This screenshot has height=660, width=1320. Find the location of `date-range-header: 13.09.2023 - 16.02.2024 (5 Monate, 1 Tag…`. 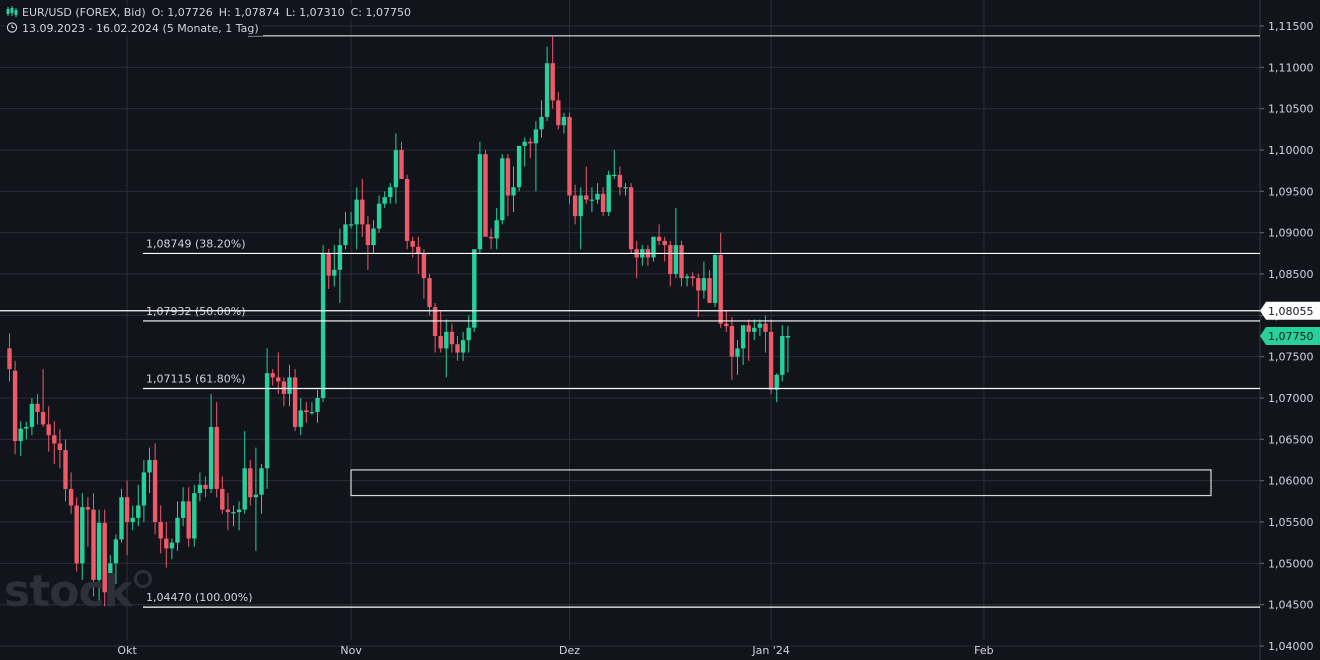

date-range-header: 13.09.2023 - 16.02.2024 (5 Monate, 1 Tag… is located at coordinates (133, 28).